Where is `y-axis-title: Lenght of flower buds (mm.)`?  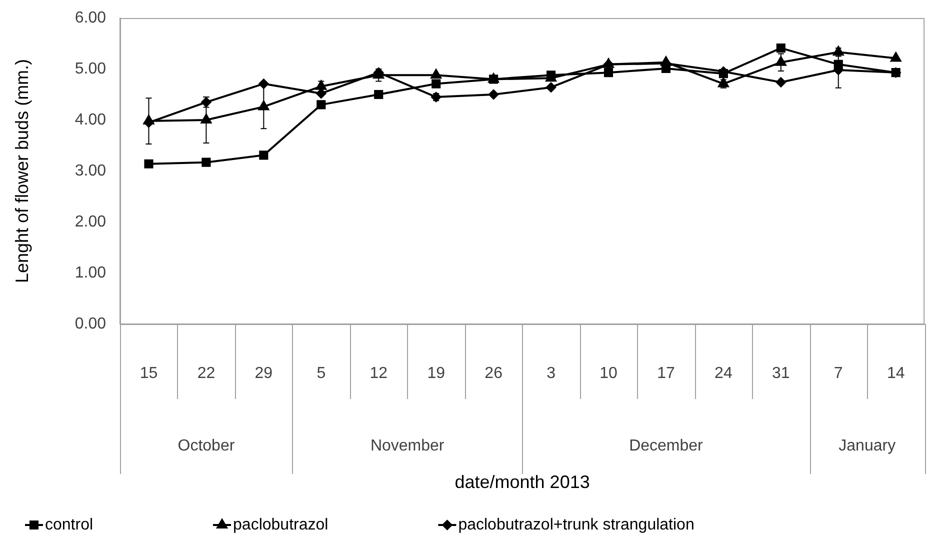 y-axis-title: Lenght of flower buds (mm.) is located at coordinates (22, 171).